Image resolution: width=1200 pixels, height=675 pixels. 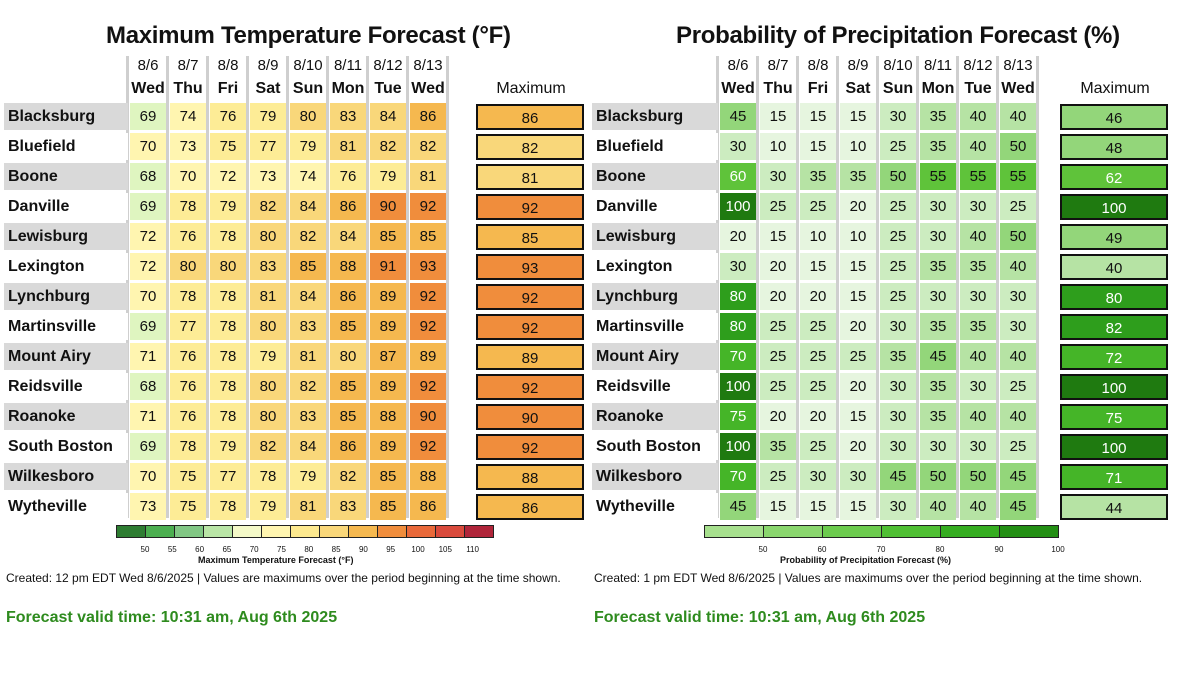 I want to click on forecast-cell: 81, so click(x=268, y=296).